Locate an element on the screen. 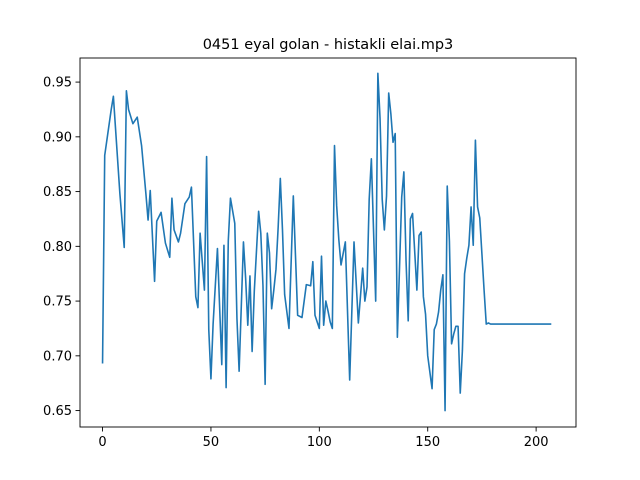  chart-title: 0451 eyal golan - histakli elai.mp3 is located at coordinates (328, 45).